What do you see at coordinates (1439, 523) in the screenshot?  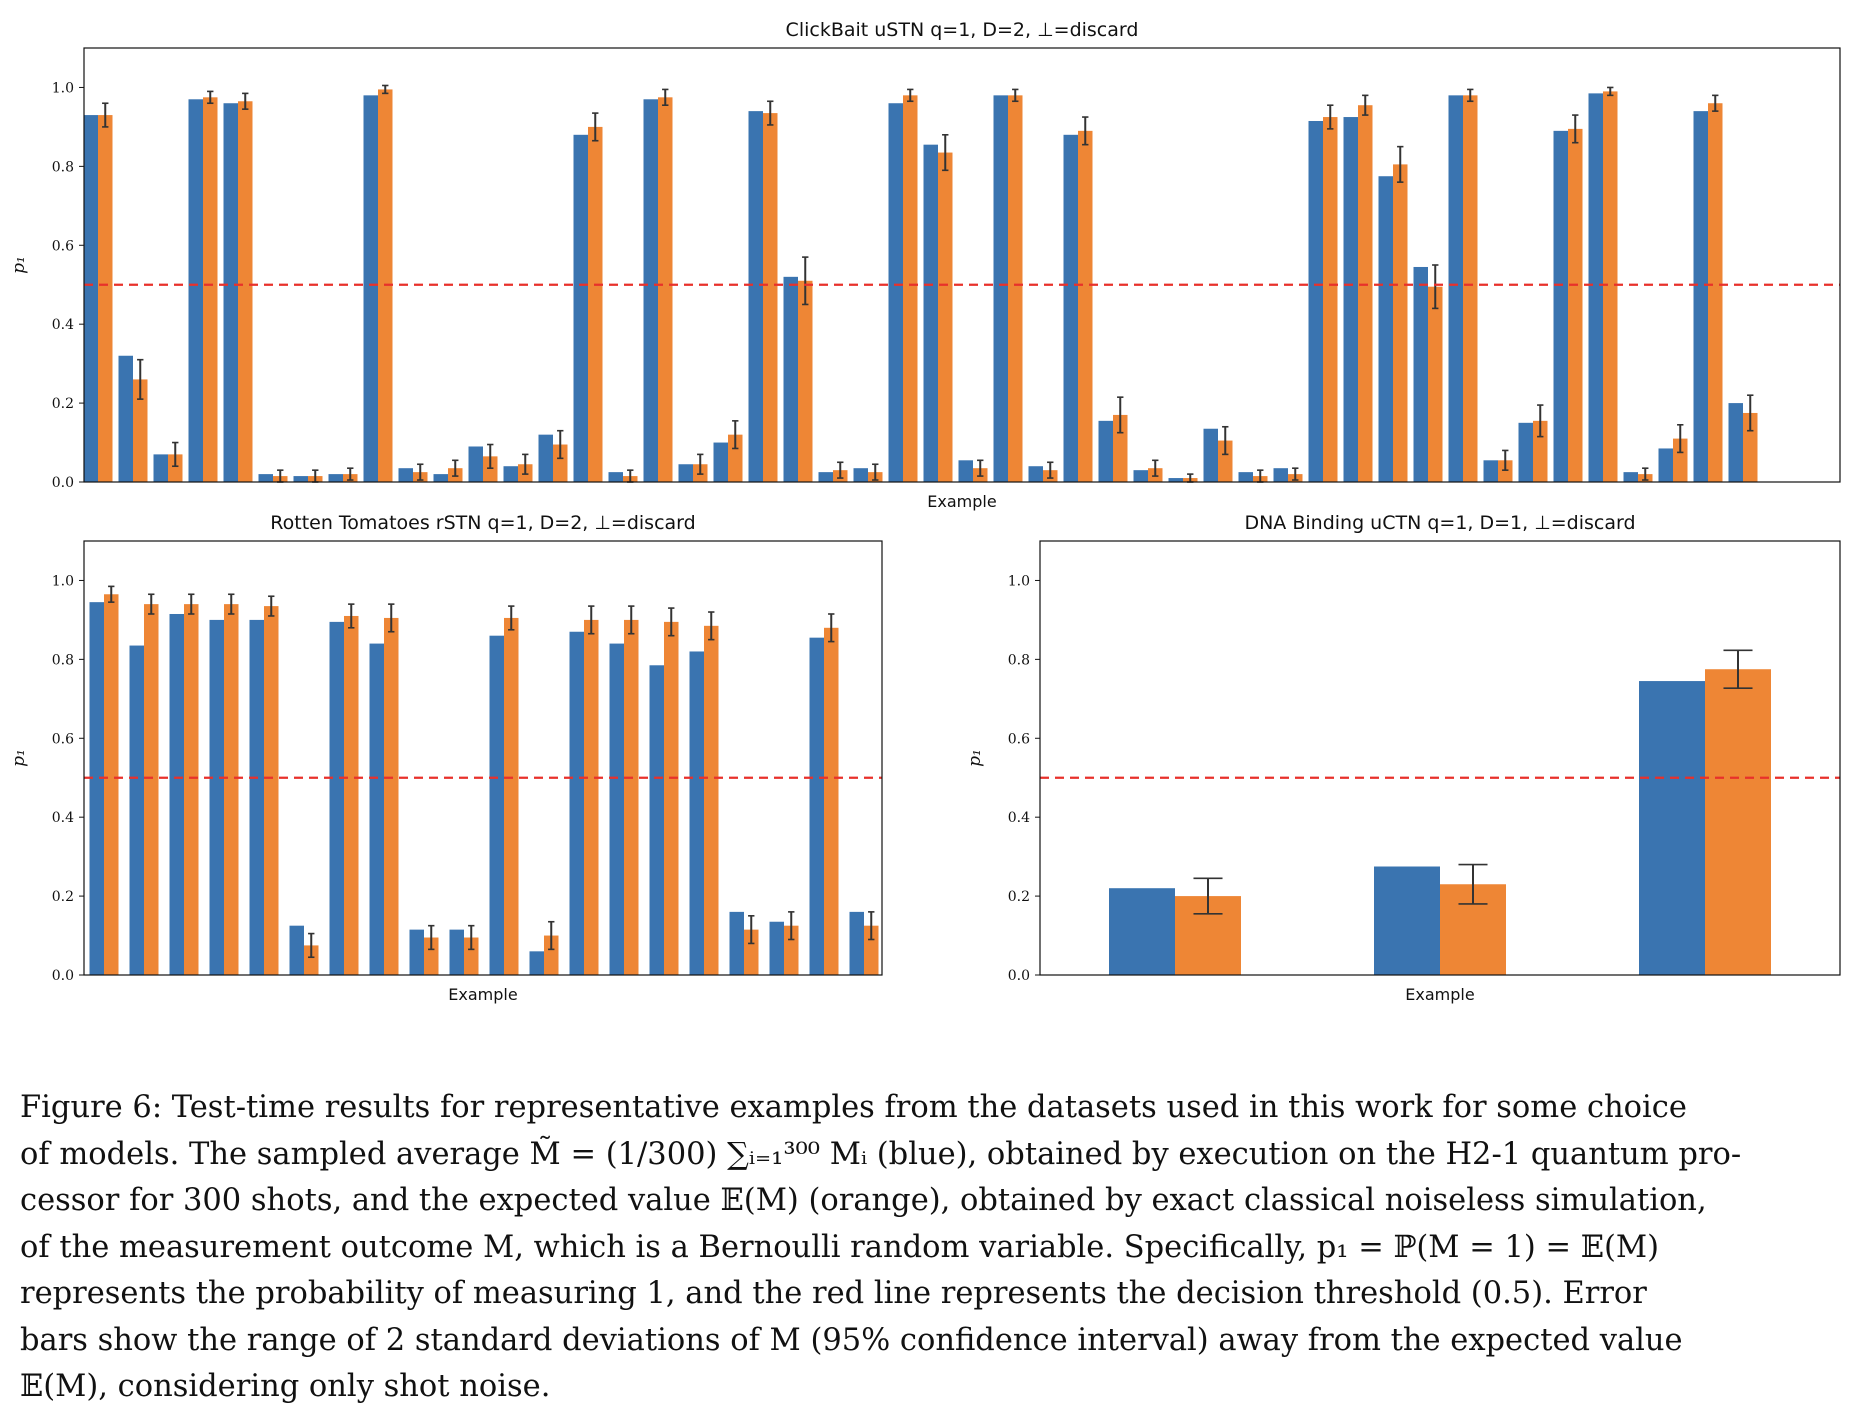 I see `chart-title: DNA Binding uCTN q=1, D=1, ⊥=discard` at bounding box center [1439, 523].